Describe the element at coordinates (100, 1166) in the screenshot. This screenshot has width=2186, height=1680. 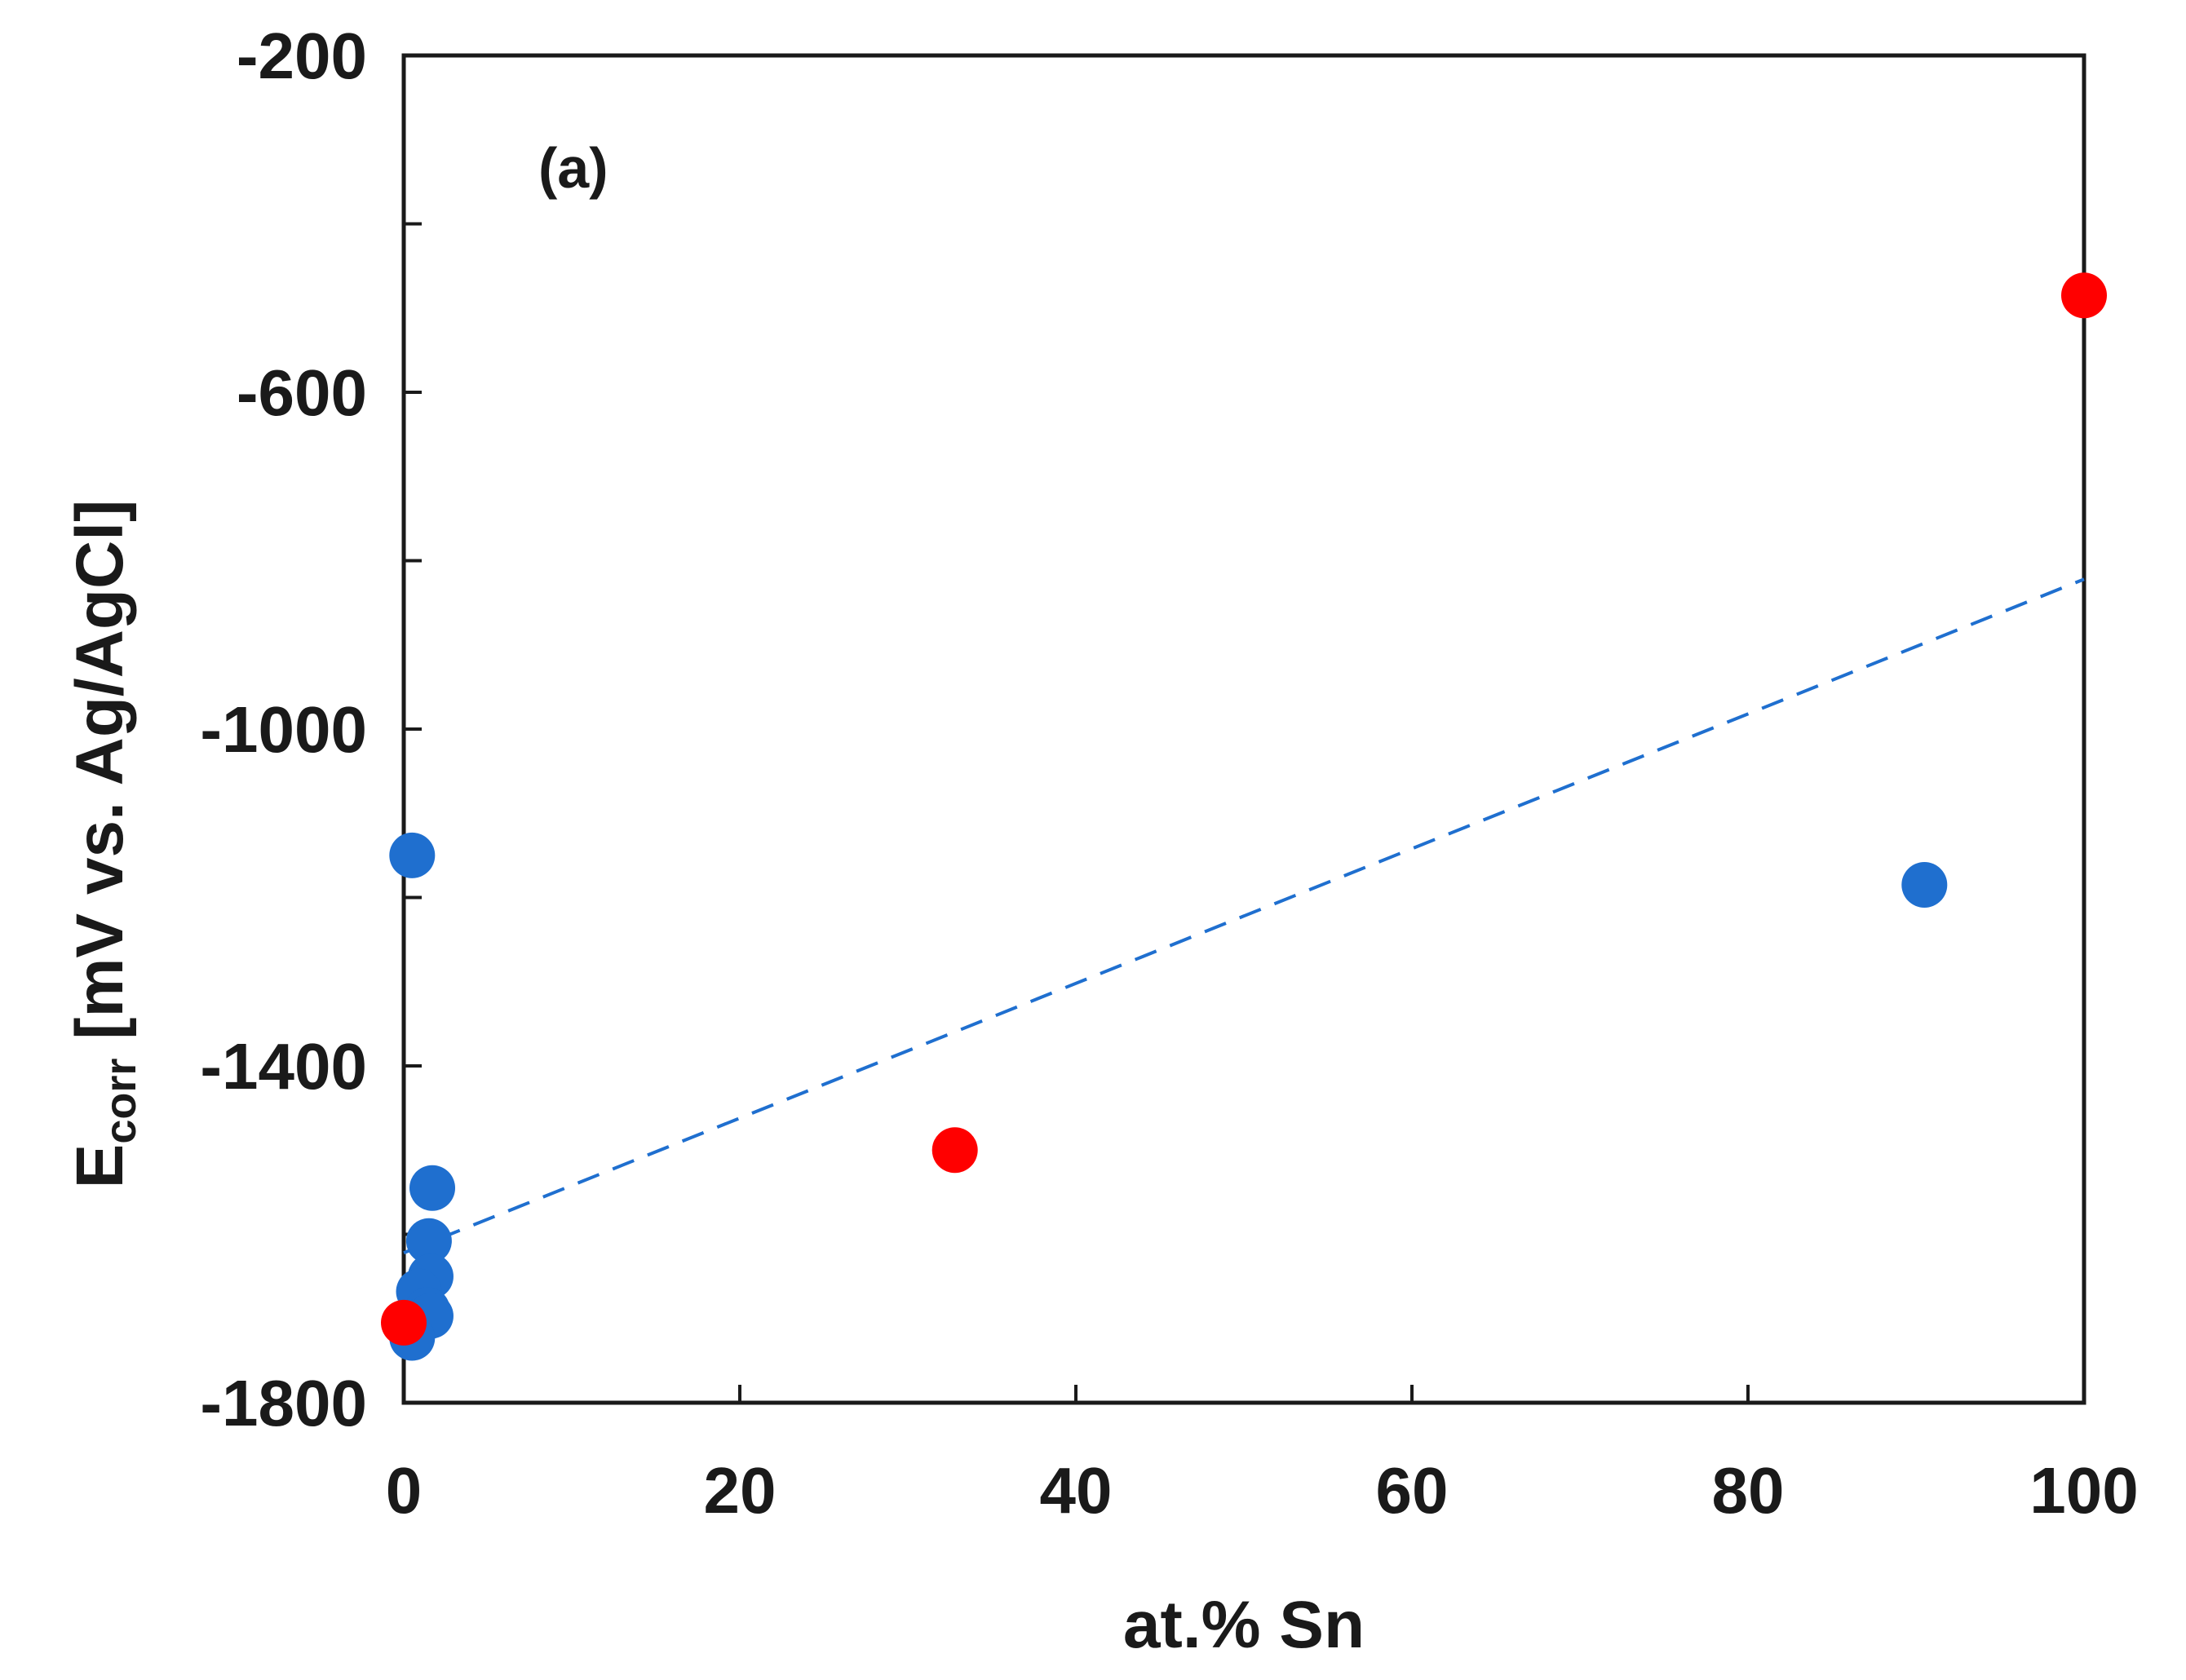
I see `y-axis-title-main: E` at that location.